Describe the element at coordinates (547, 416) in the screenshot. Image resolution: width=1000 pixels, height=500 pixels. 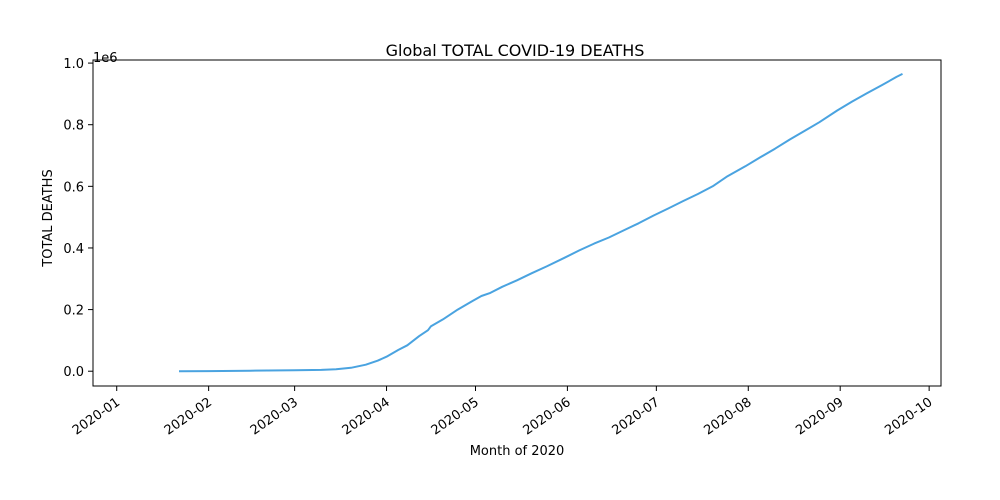
I see `x-tick-label: 2020-06` at that location.